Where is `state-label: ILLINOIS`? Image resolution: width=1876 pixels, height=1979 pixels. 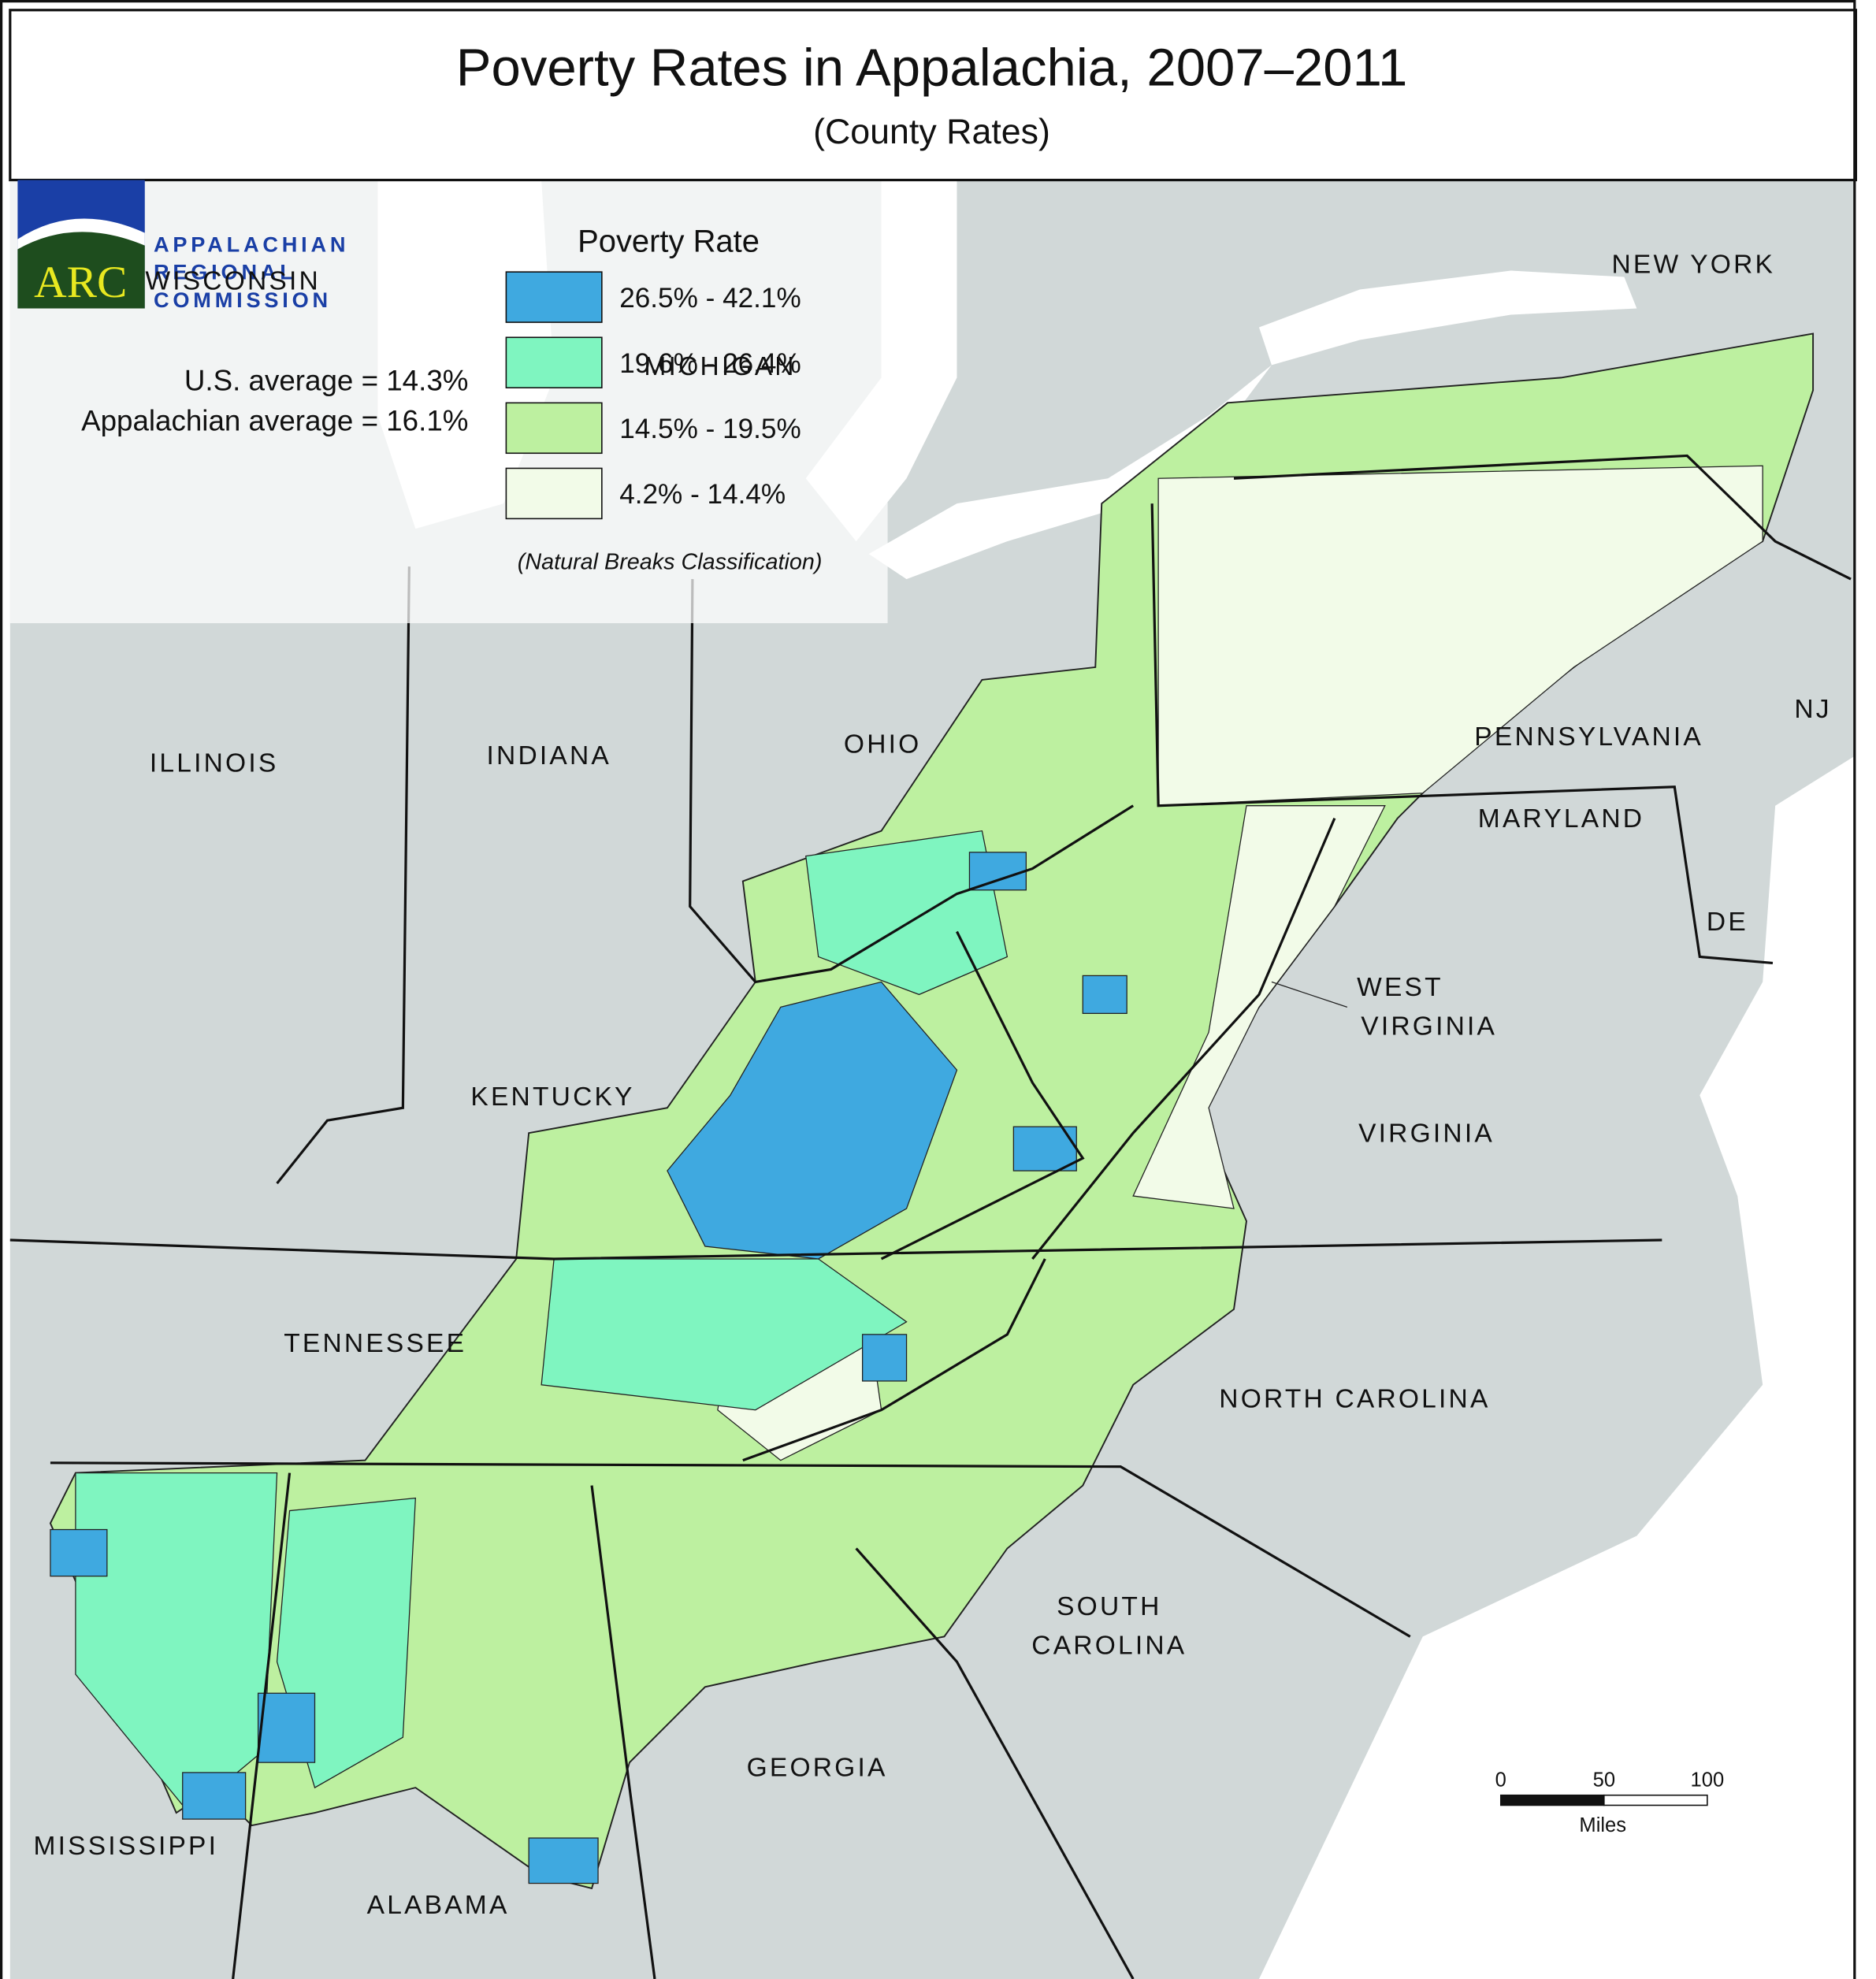 state-label: ILLINOIS is located at coordinates (214, 763).